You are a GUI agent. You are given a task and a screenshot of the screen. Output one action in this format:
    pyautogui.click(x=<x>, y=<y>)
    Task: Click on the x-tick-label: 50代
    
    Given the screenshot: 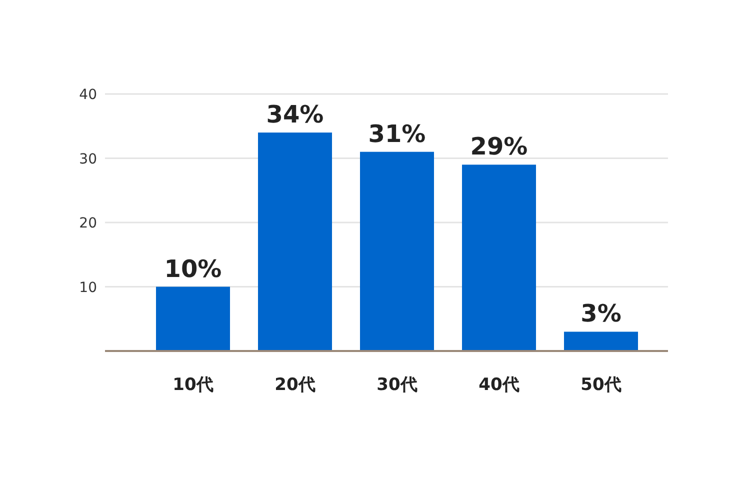 What is the action you would take?
    pyautogui.click(x=601, y=385)
    